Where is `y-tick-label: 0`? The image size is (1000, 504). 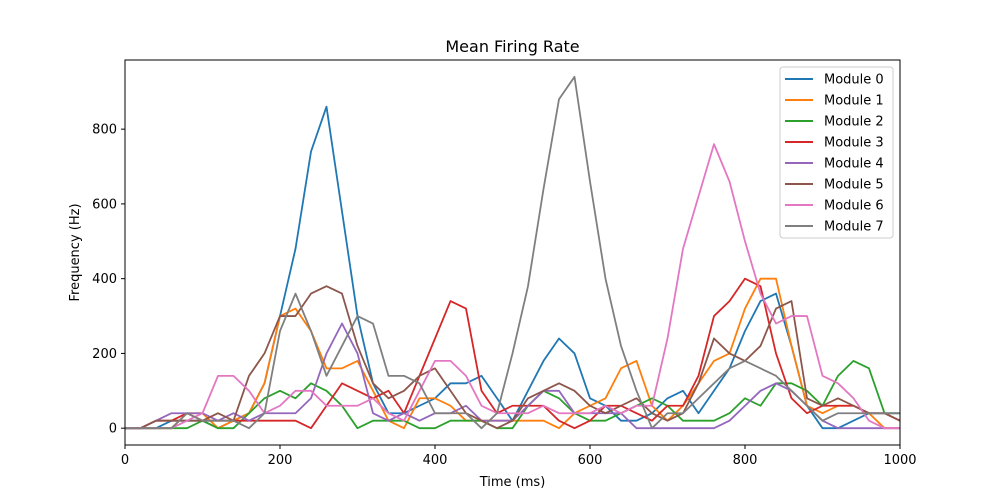 y-tick-label: 0 is located at coordinates (113, 429).